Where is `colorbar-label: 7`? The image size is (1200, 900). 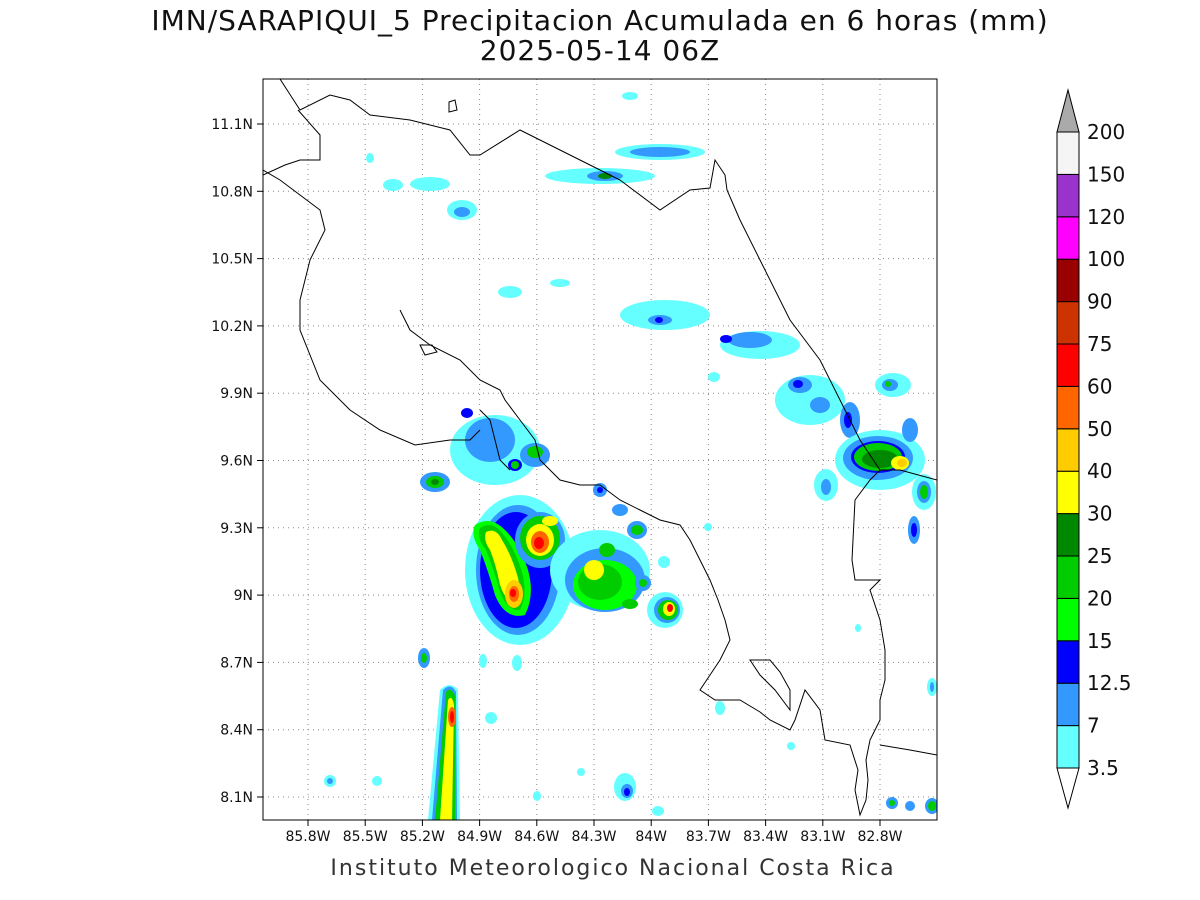 colorbar-label: 7 is located at coordinates (1093, 726).